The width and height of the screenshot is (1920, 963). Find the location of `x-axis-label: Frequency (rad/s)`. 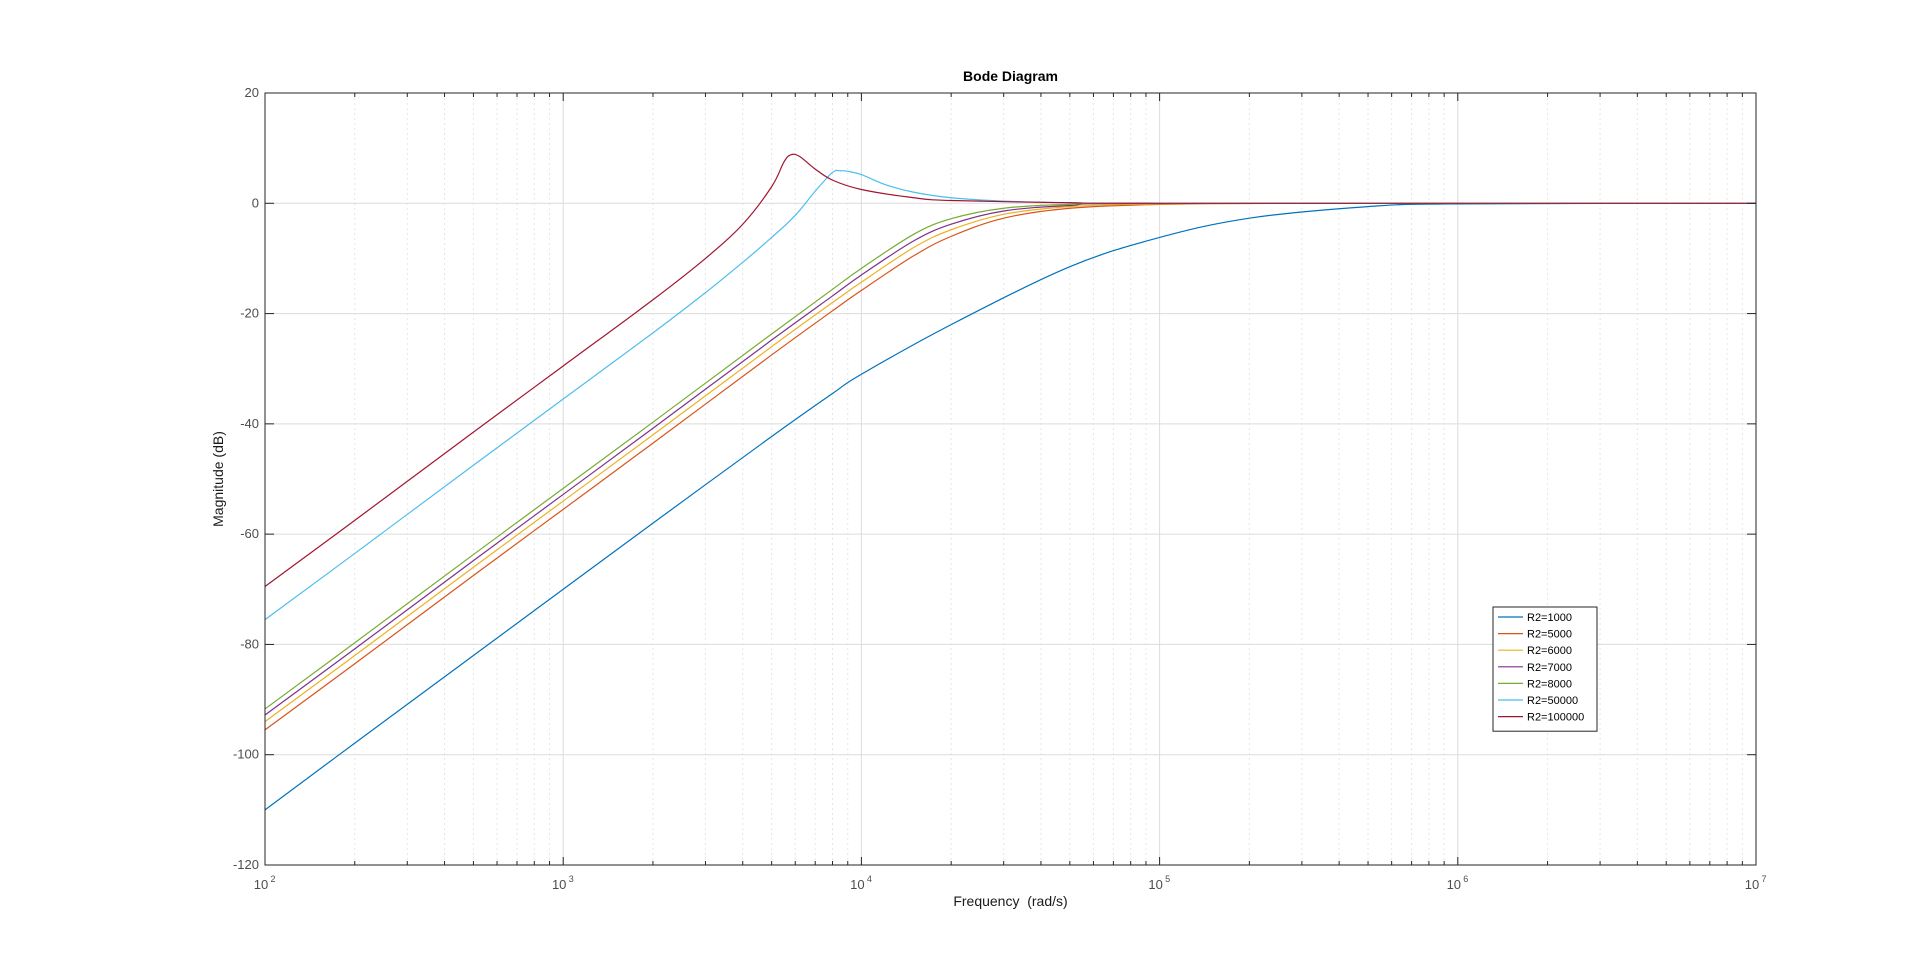

x-axis-label: Frequency (rad/s) is located at coordinates (1010, 901).